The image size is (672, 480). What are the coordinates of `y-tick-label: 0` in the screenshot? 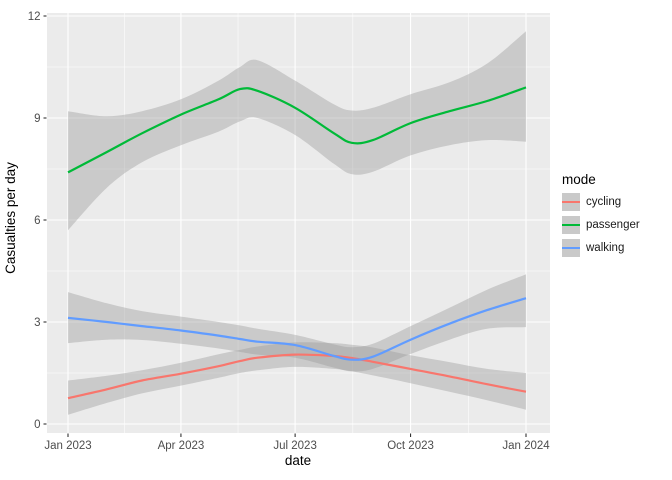 It's located at (37, 425).